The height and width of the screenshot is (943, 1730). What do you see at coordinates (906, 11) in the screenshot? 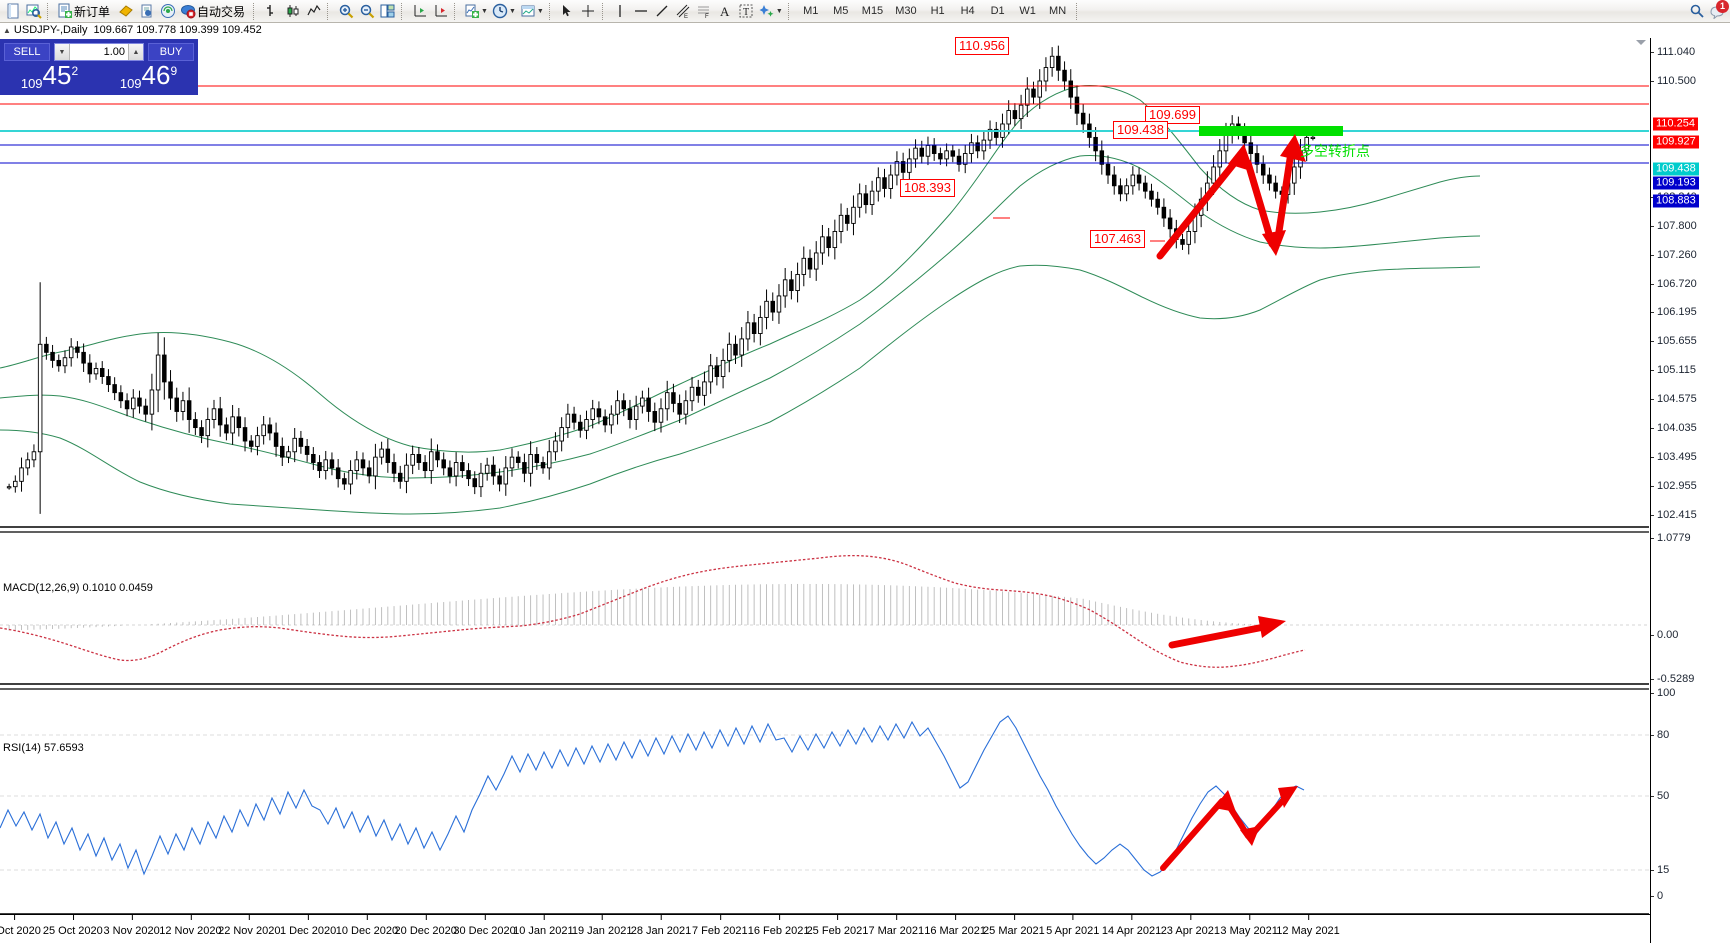
I see `timeframe-m30: M30` at bounding box center [906, 11].